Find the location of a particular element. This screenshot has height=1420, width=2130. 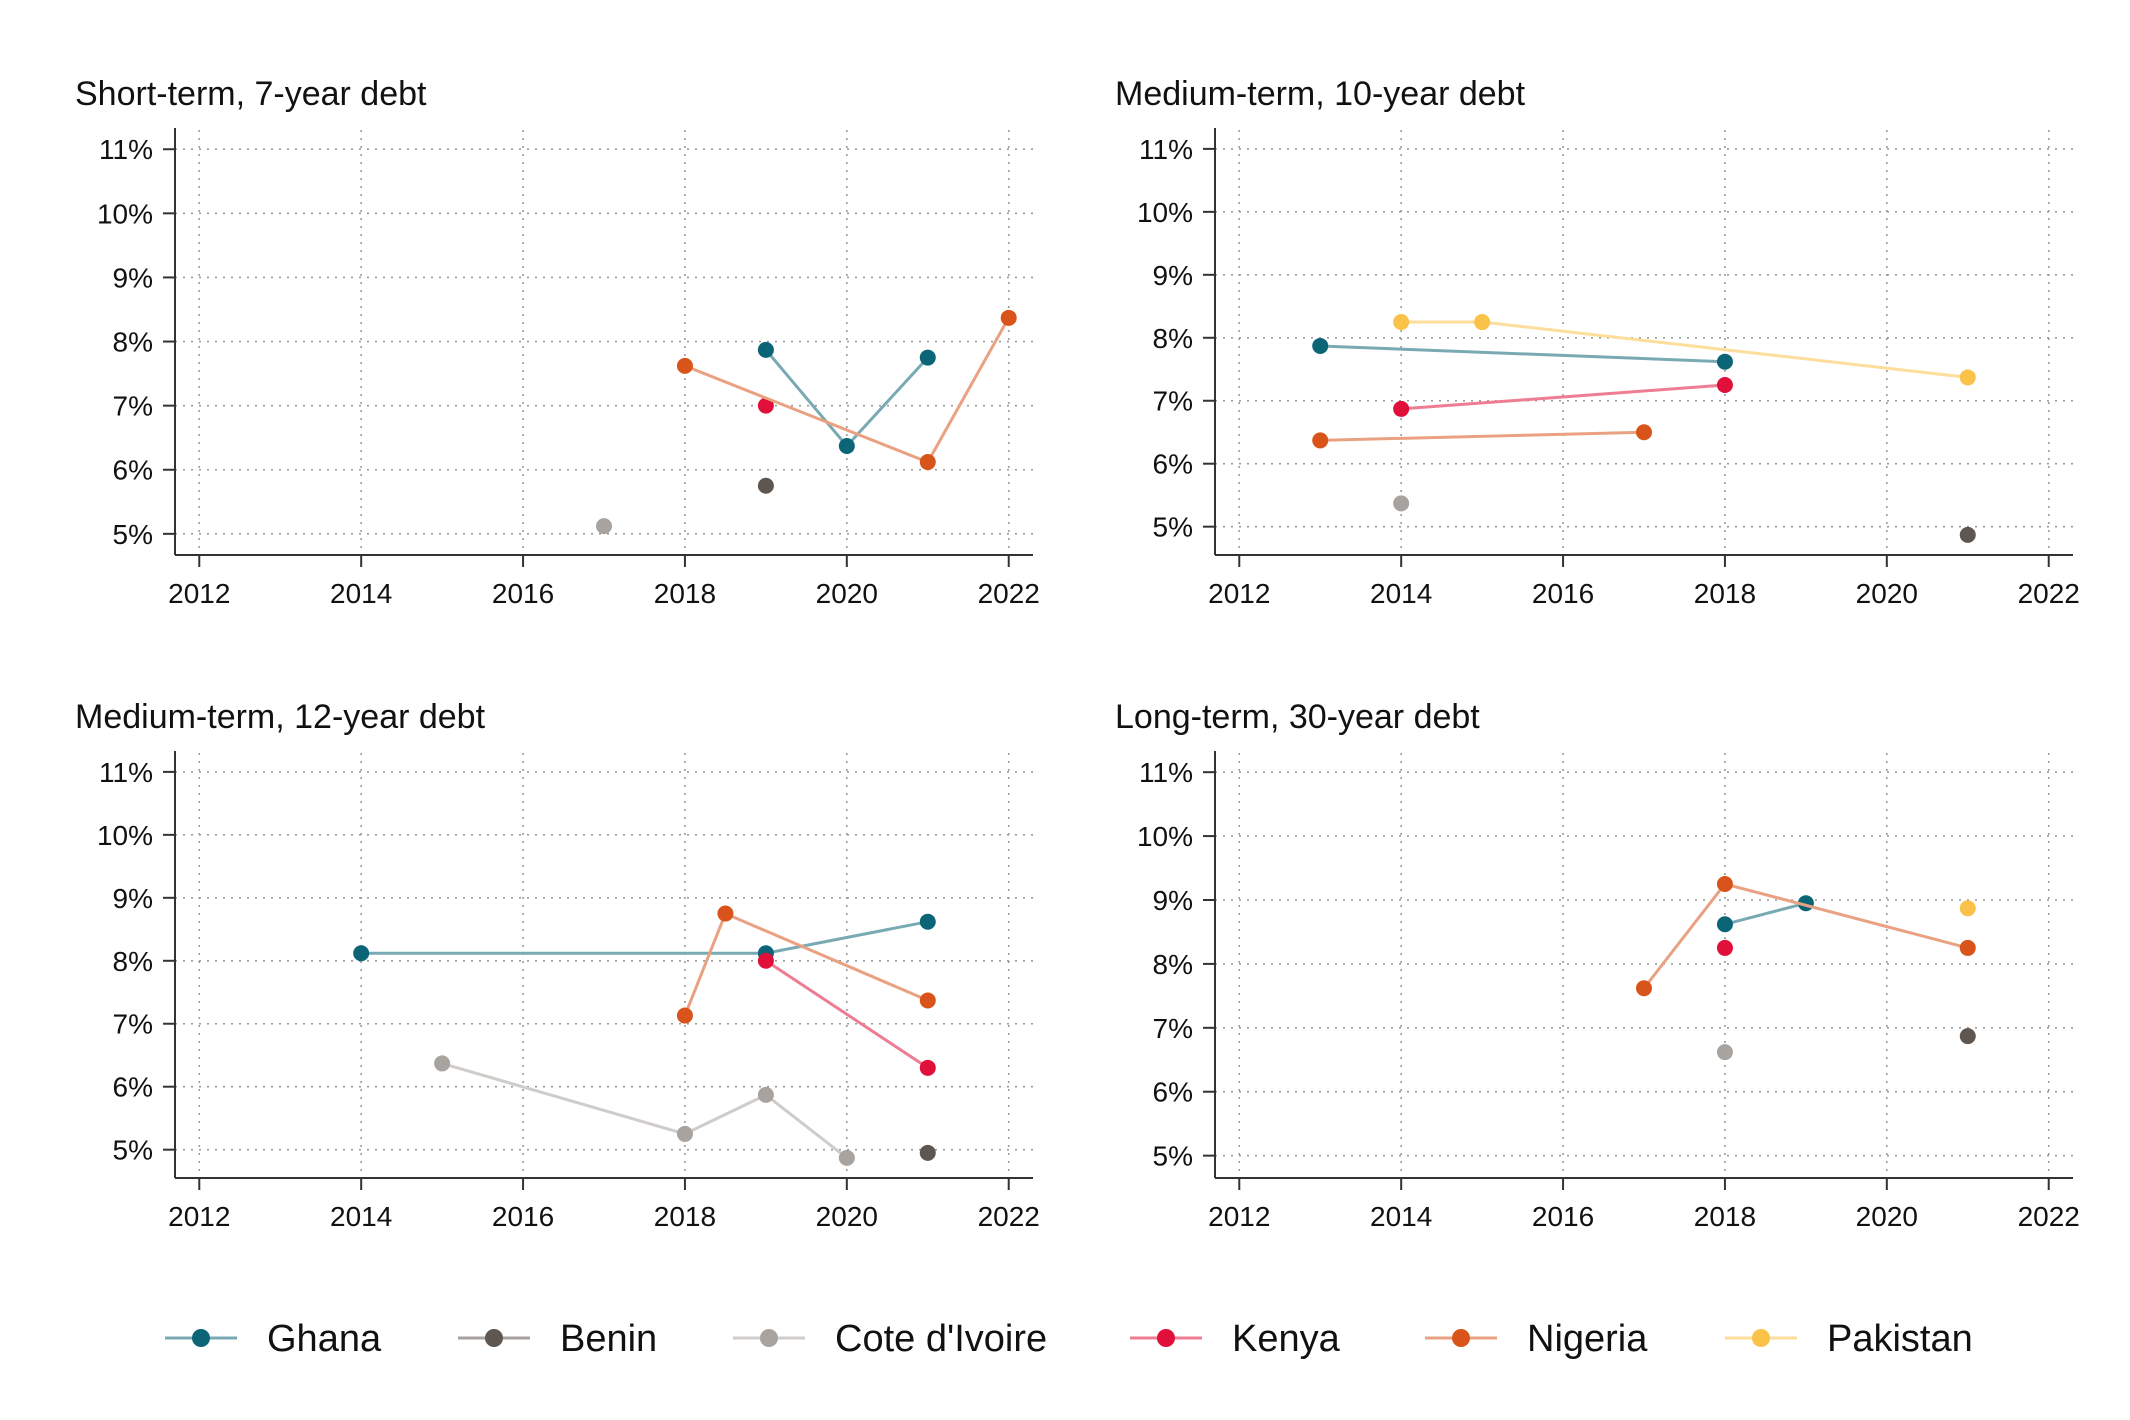

chart-title: Short-term, 7-year debt is located at coordinates (251, 94).